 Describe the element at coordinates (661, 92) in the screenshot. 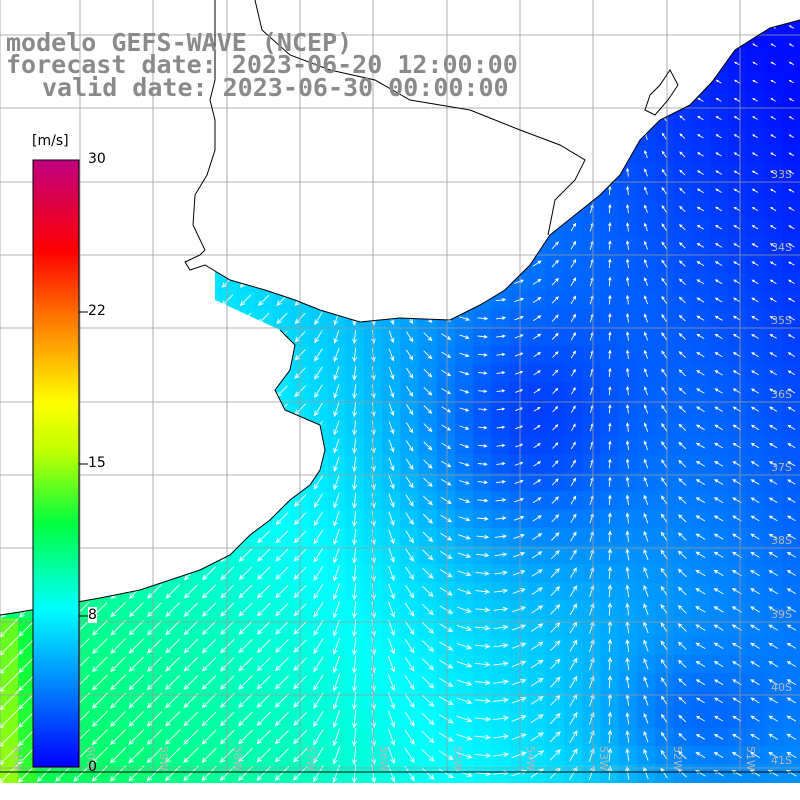

I see `lagoon-outline` at that location.